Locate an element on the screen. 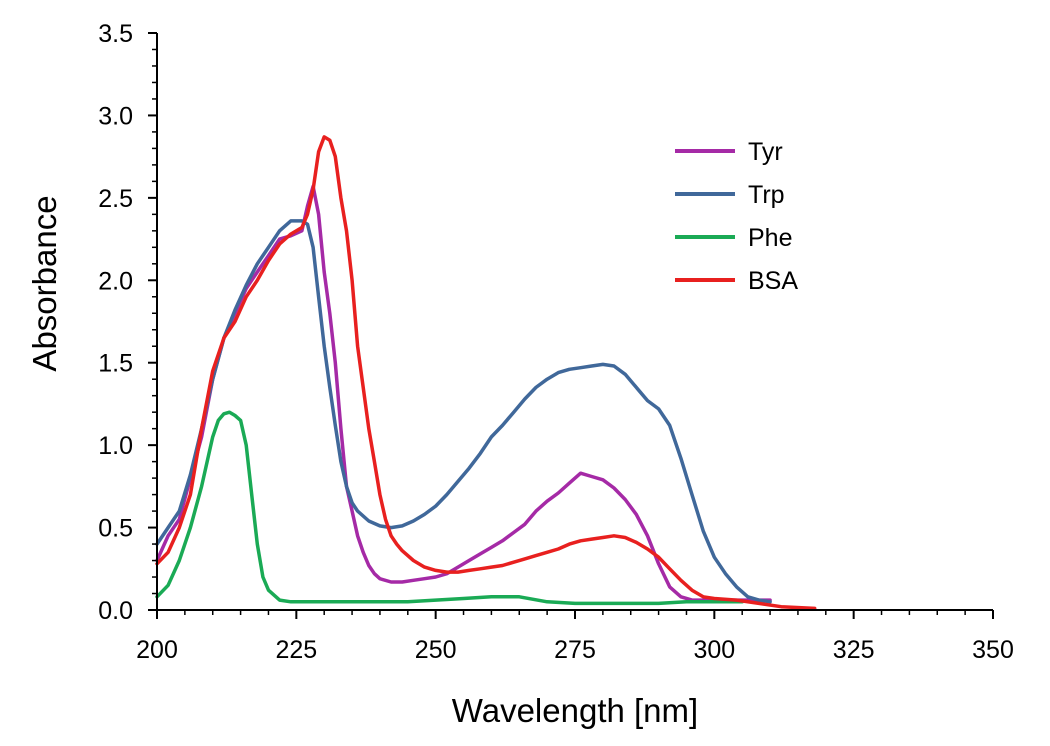  legend-label-phe: Phe is located at coordinates (770, 238).